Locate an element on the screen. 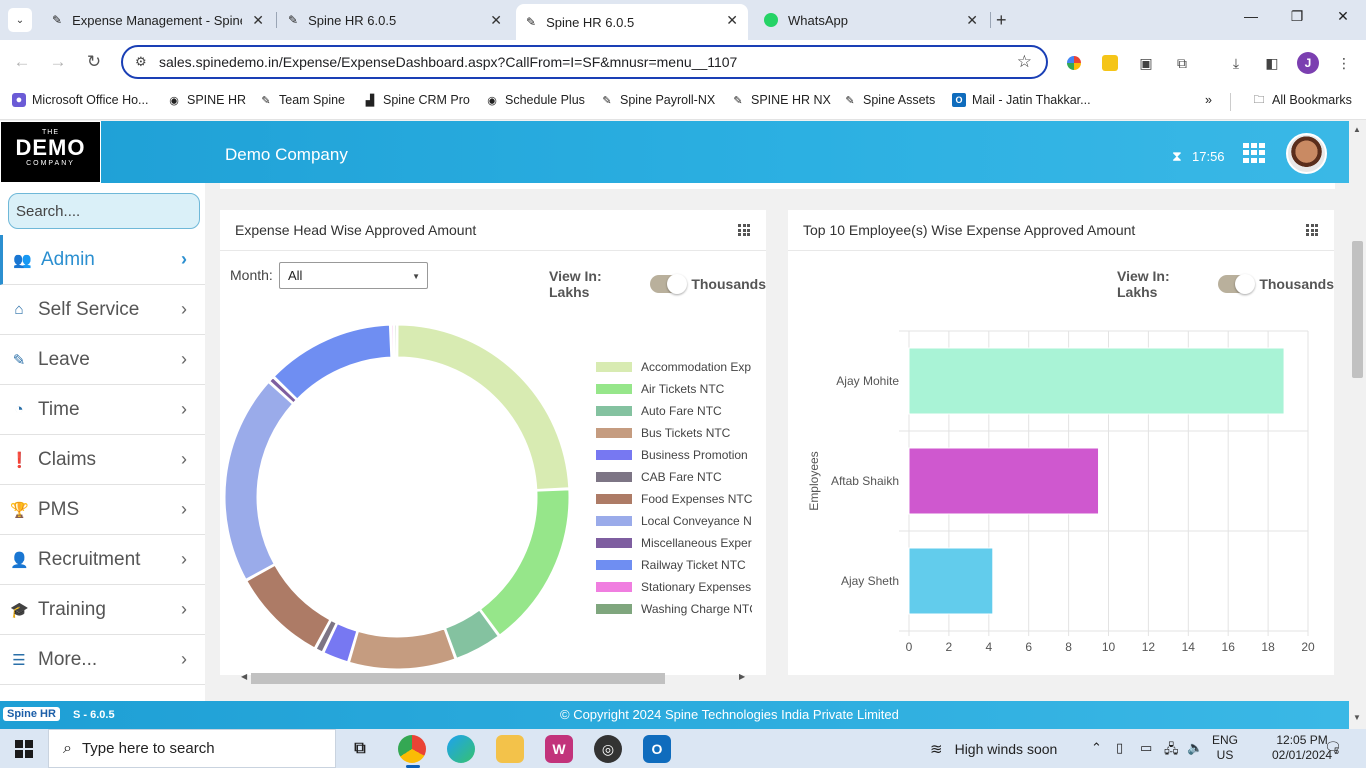 The image size is (1366, 768). apps-grid-icon is located at coordinates (1254, 153).